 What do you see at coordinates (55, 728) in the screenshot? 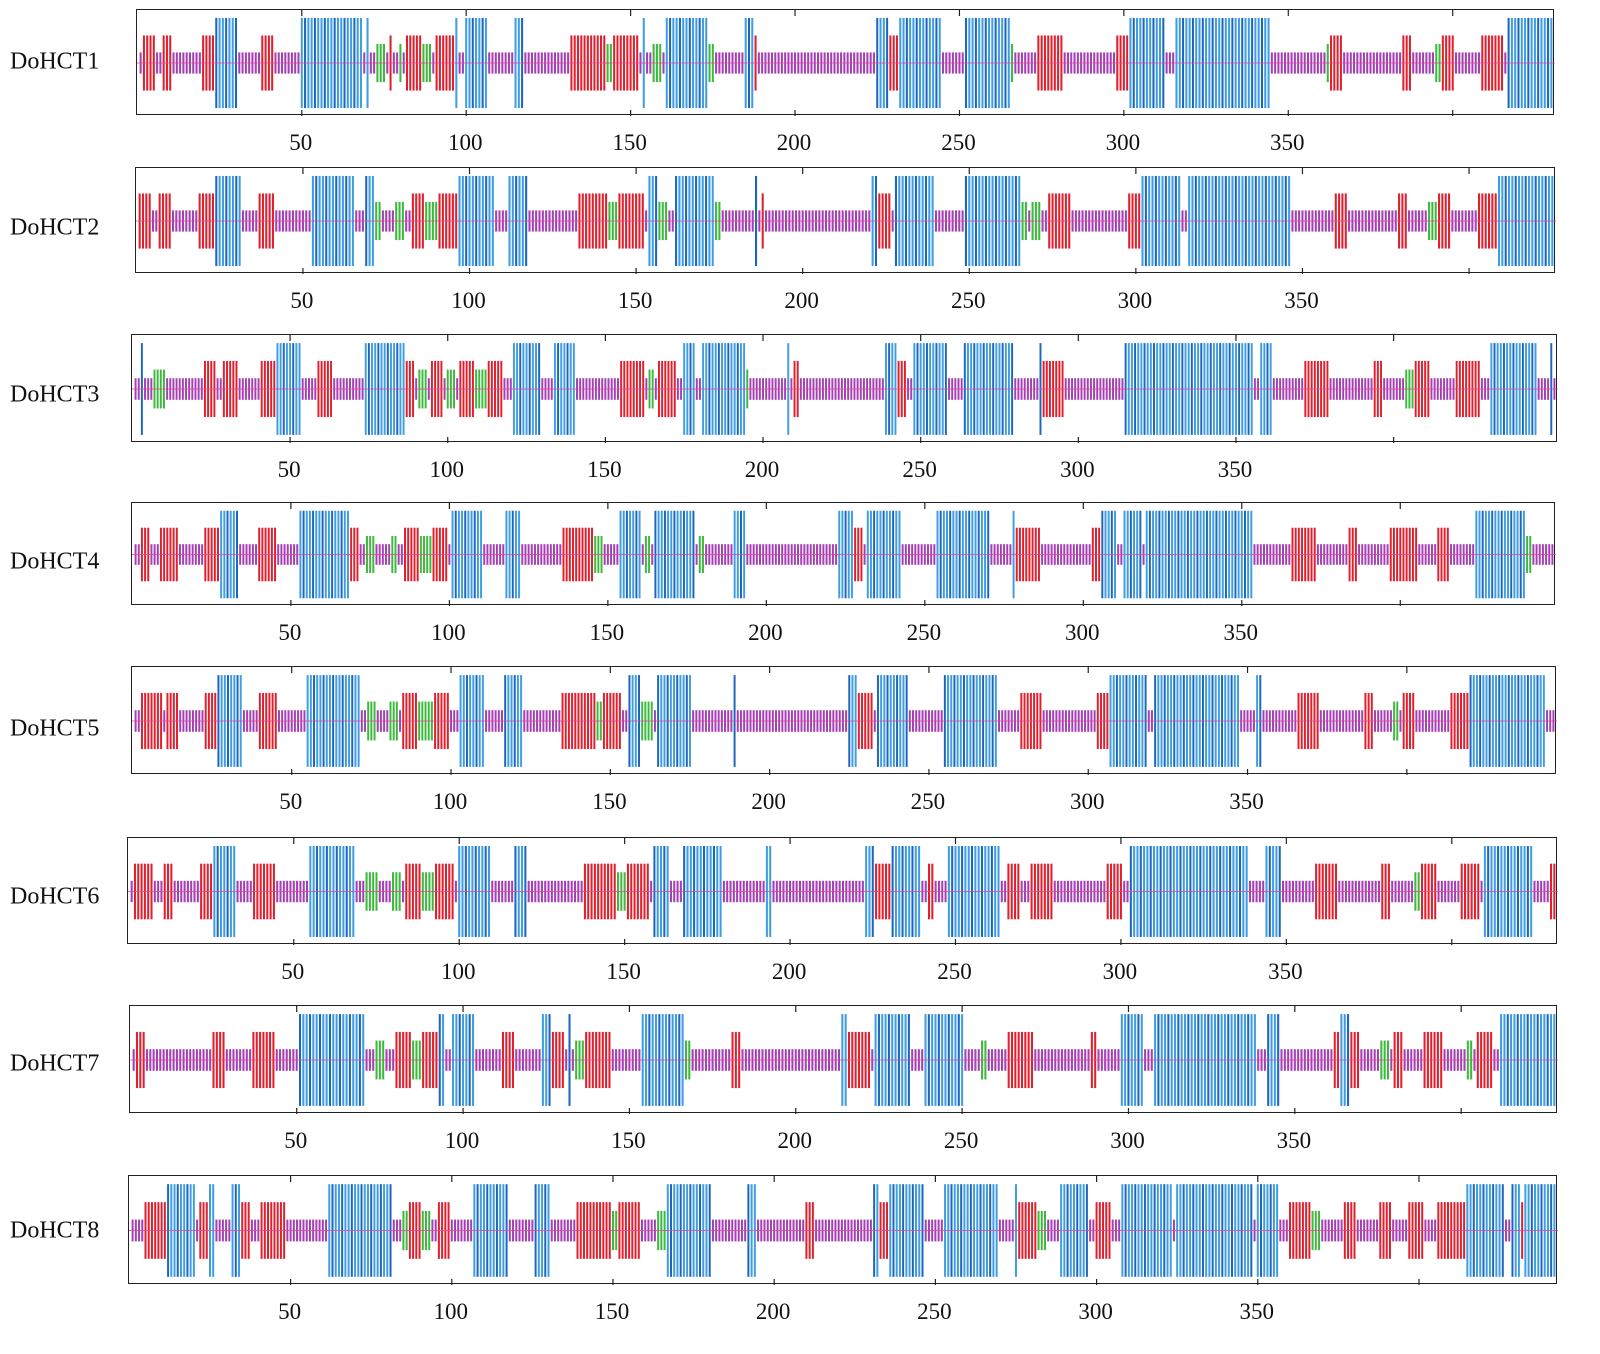
I see `track-label: DoHCT5` at bounding box center [55, 728].